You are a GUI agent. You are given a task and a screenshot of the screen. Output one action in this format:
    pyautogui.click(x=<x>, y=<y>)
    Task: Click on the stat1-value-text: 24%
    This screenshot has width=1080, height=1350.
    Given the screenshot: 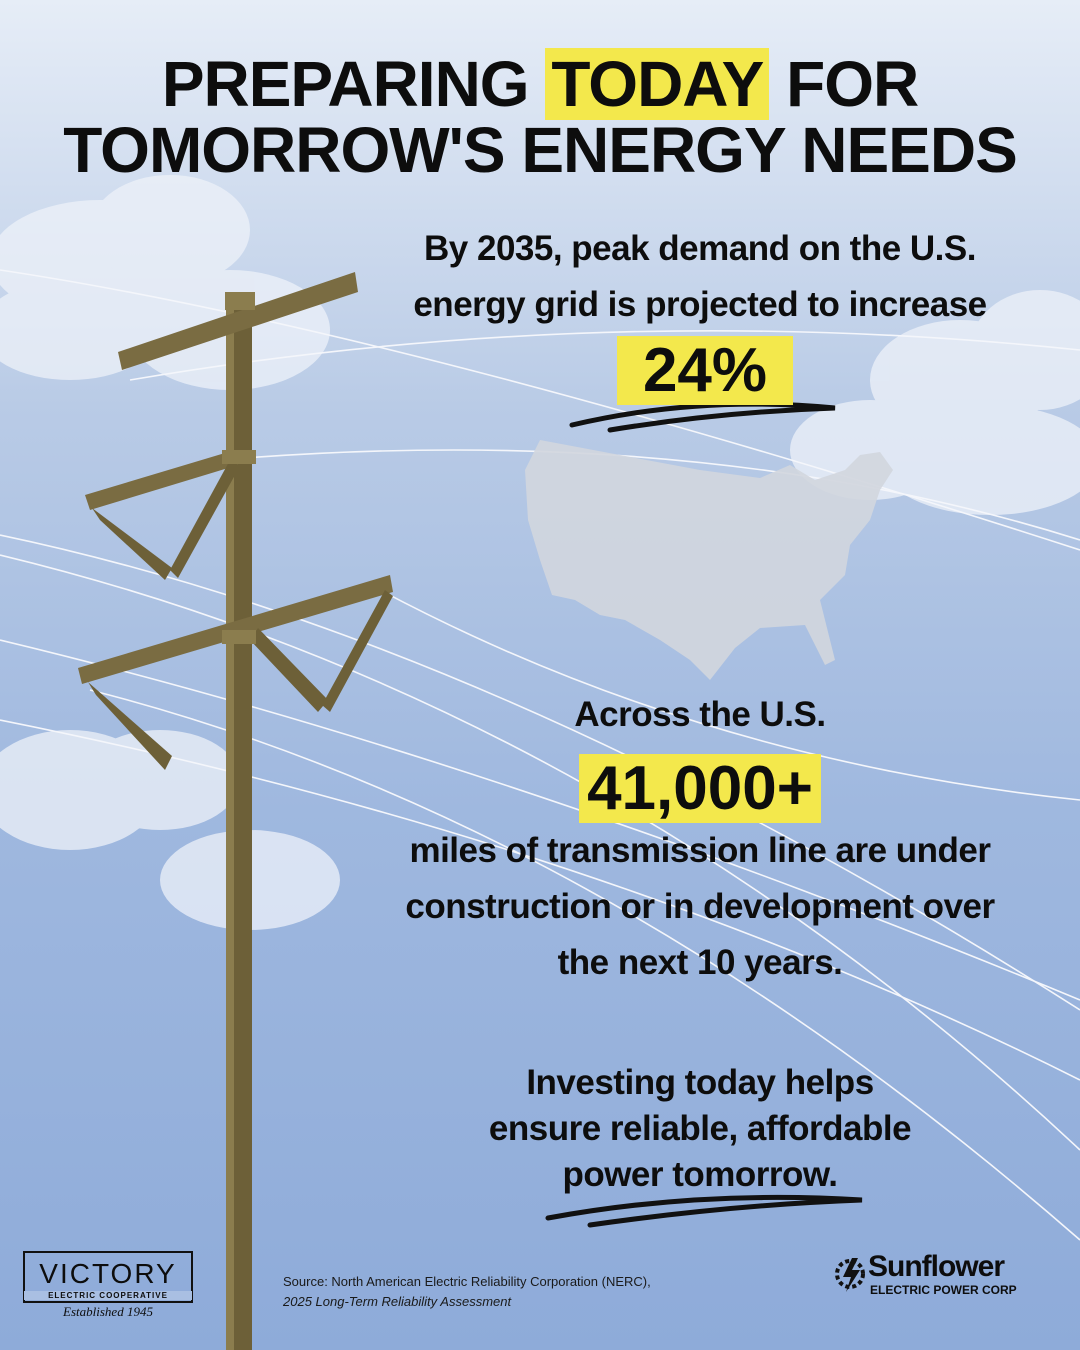 What is the action you would take?
    pyautogui.click(x=705, y=370)
    